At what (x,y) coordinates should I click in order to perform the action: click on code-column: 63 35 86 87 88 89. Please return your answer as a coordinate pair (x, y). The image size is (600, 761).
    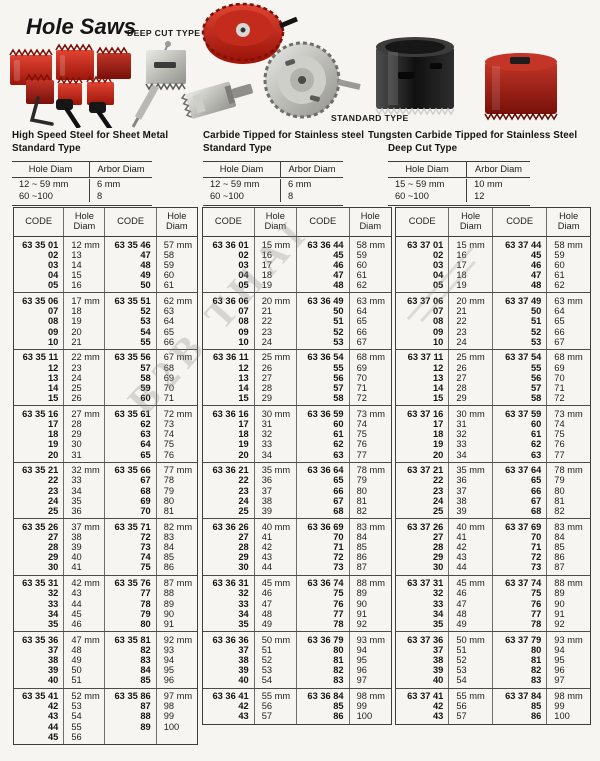
    Looking at the image, I should click on (131, 716).